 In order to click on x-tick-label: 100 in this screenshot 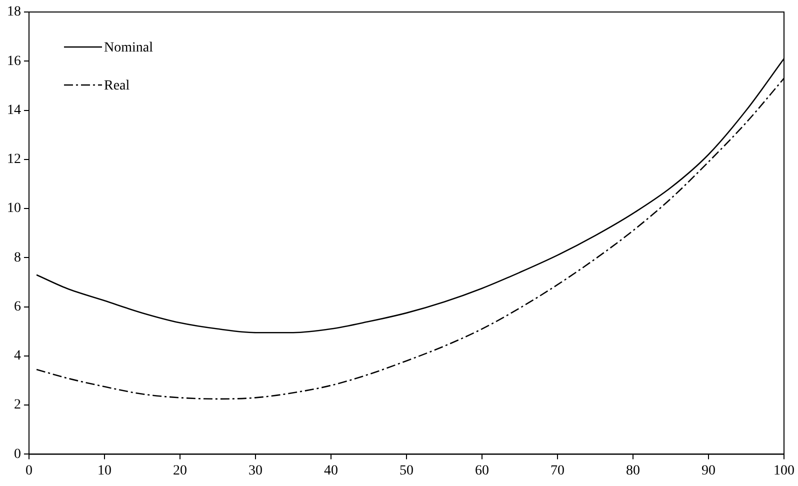, I will do `click(784, 470)`.